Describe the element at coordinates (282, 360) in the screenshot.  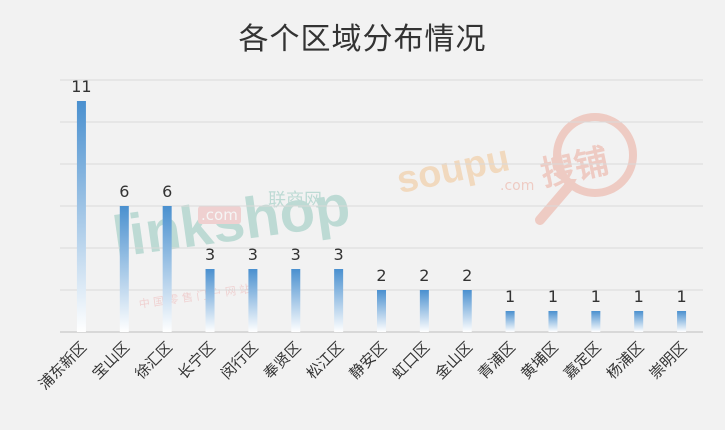
I see `category-tick-label: 奉贤区` at that location.